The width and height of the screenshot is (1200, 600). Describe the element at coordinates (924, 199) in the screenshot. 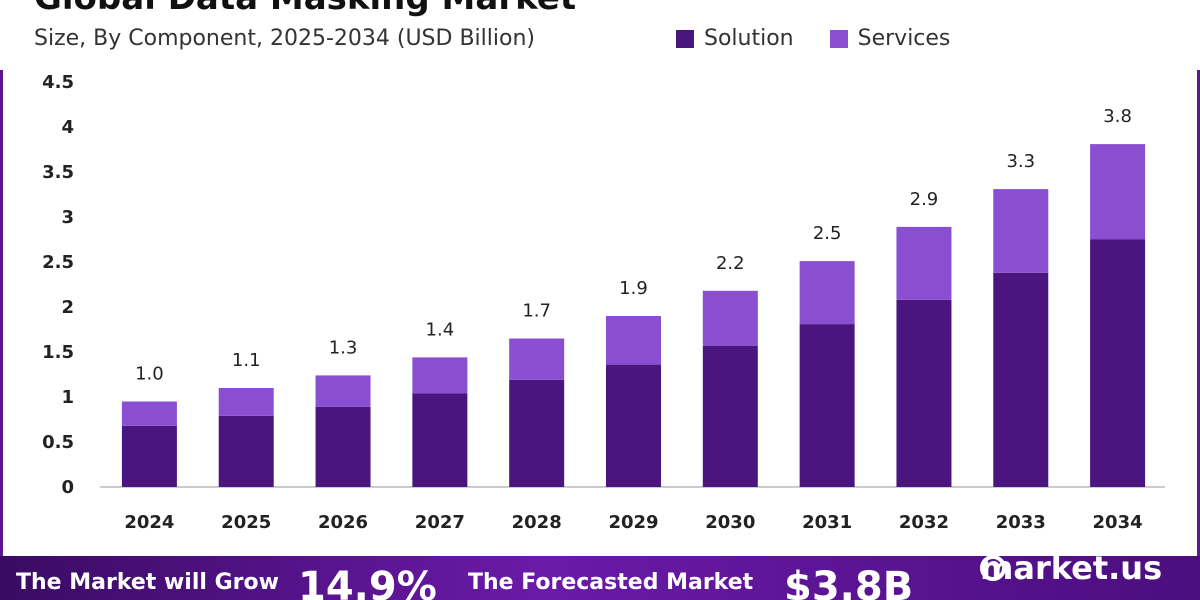

I see `data-label: 2.9` at that location.